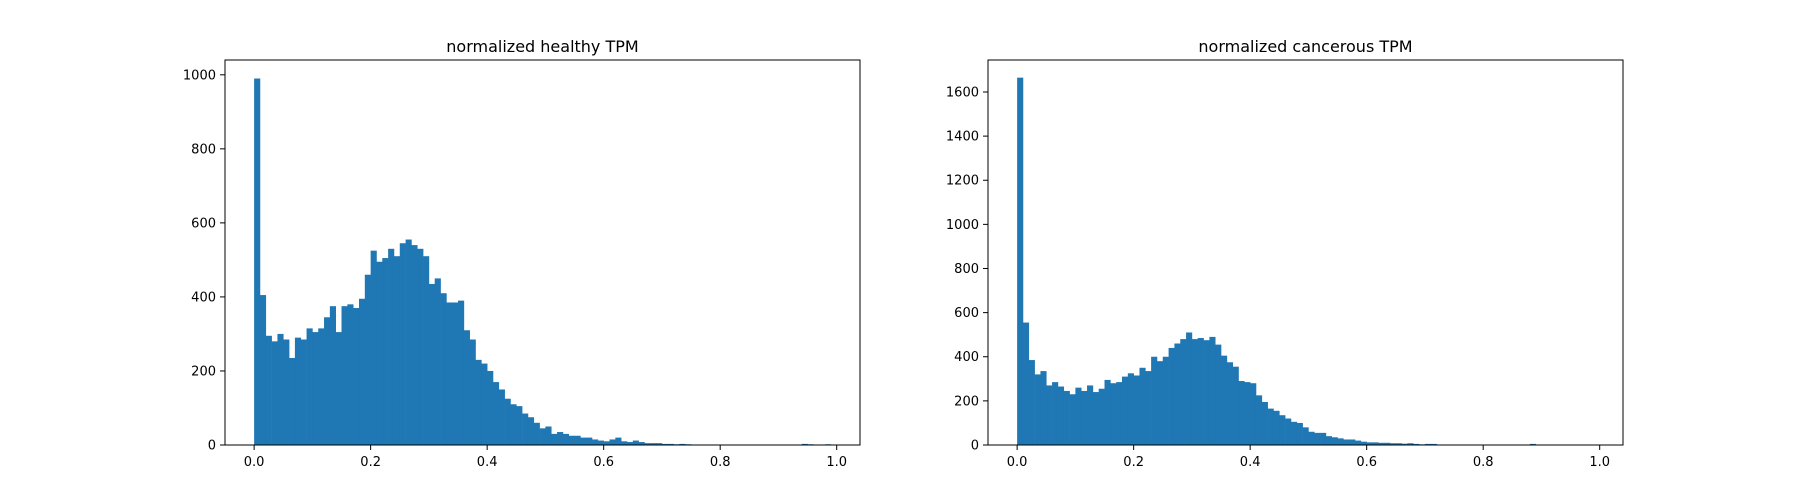 This screenshot has width=1800, height=500. I want to click on y-tick-label: 800, so click(966, 269).